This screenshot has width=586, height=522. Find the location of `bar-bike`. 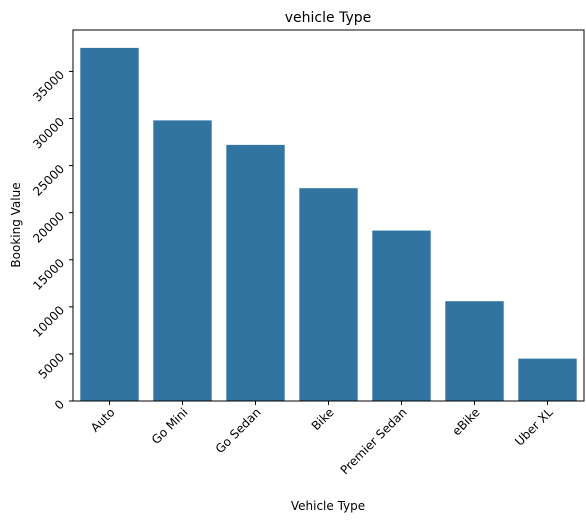

bar-bike is located at coordinates (328, 294).